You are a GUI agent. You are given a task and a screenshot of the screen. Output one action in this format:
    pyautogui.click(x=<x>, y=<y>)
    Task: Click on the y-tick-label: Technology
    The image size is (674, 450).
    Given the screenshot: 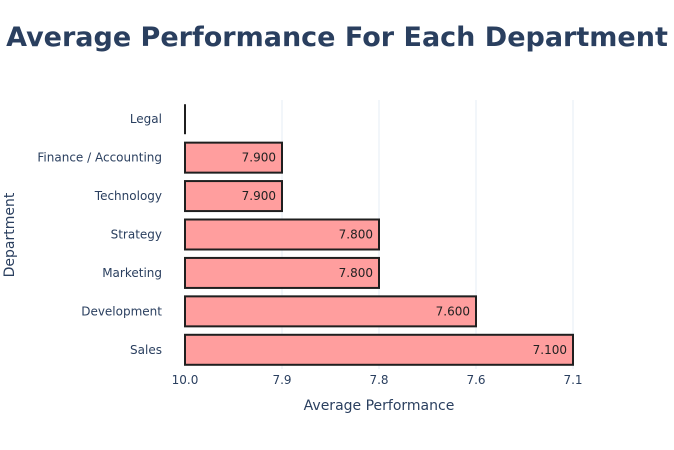 What is the action you would take?
    pyautogui.click(x=128, y=196)
    